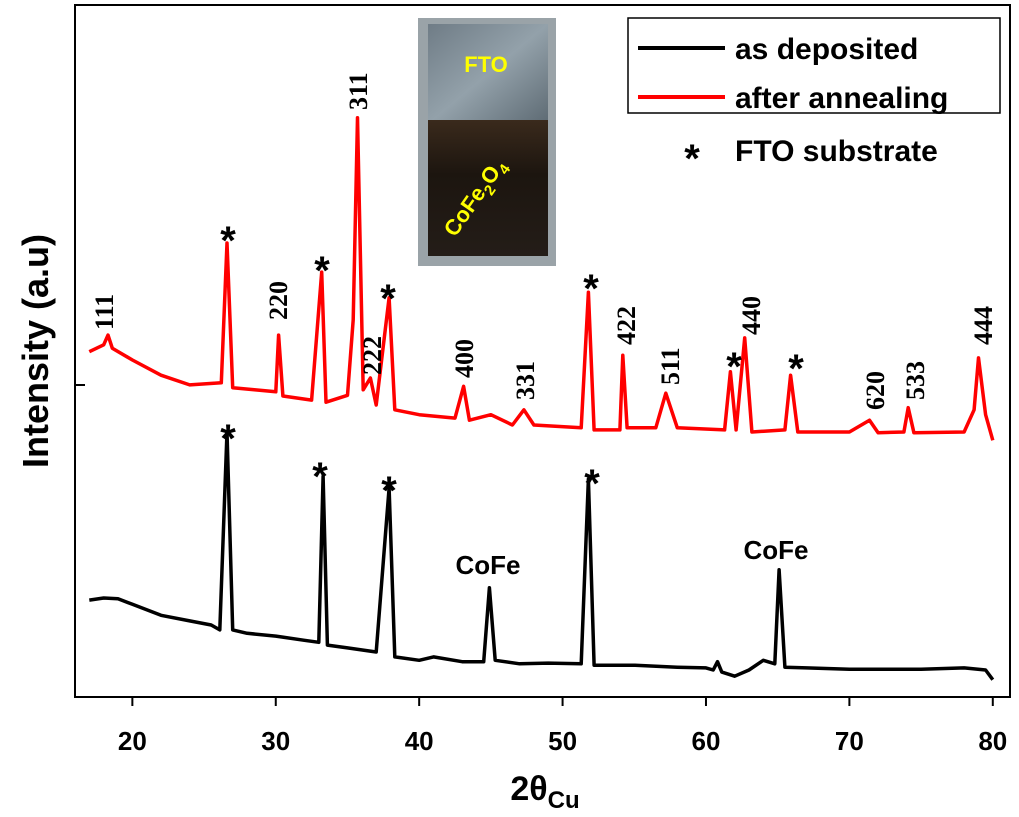 The image size is (1019, 817). What do you see at coordinates (275, 741) in the screenshot?
I see `x-tick-label: 30` at bounding box center [275, 741].